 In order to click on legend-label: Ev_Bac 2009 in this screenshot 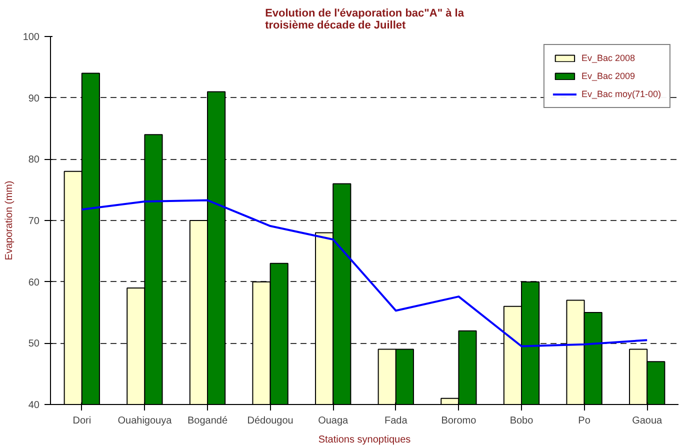, I will do `click(608, 76)`.